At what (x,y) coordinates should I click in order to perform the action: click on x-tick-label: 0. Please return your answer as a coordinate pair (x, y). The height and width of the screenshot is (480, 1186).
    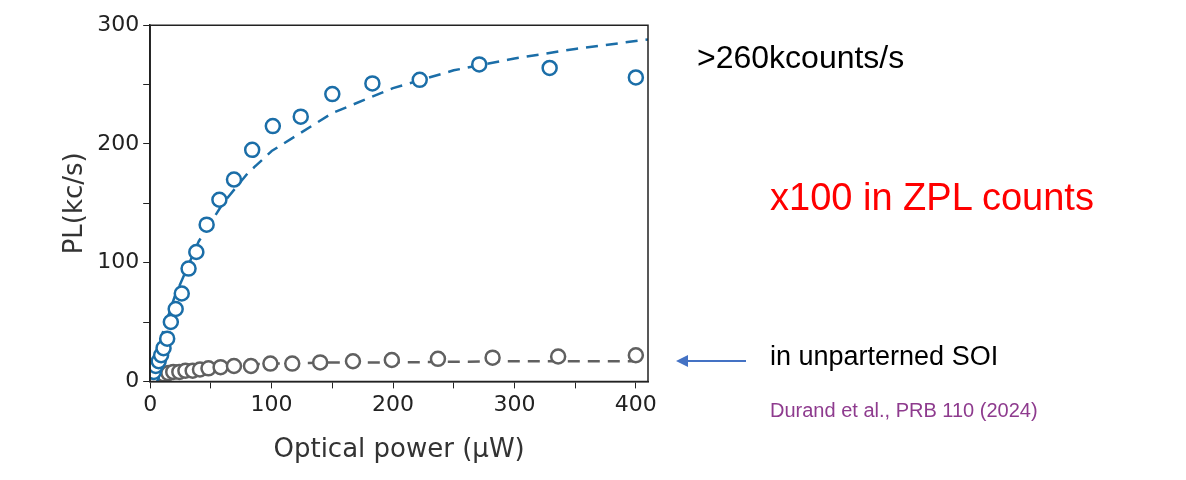
    Looking at the image, I should click on (150, 404).